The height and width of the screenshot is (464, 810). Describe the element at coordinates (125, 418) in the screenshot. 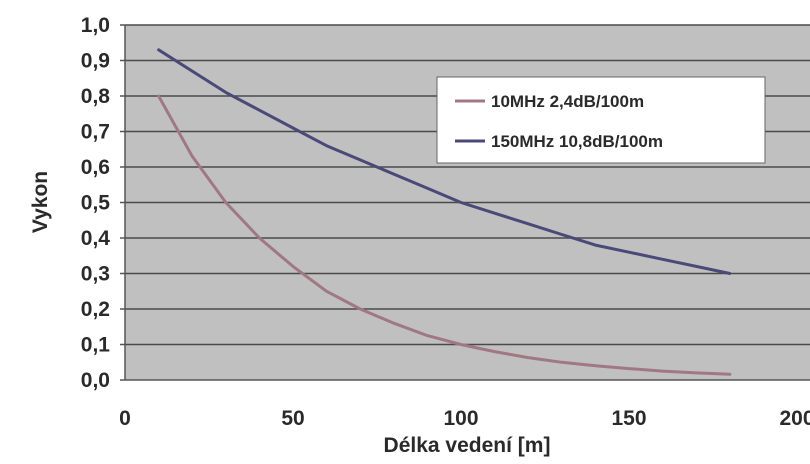

I see `x-tick-label: 0` at that location.